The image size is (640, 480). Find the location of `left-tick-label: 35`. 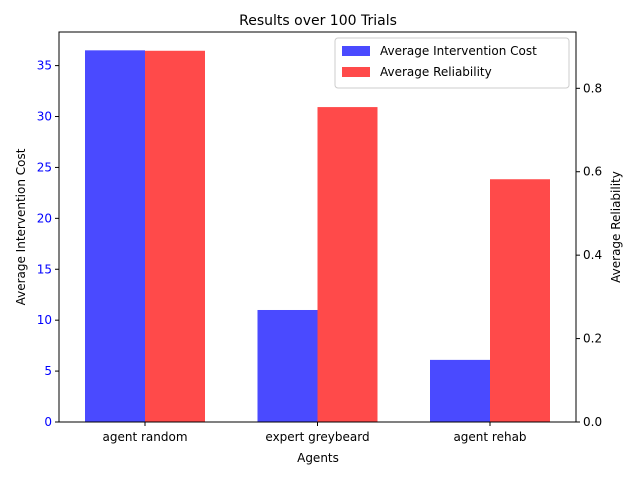

left-tick-label: 35 is located at coordinates (44, 66).